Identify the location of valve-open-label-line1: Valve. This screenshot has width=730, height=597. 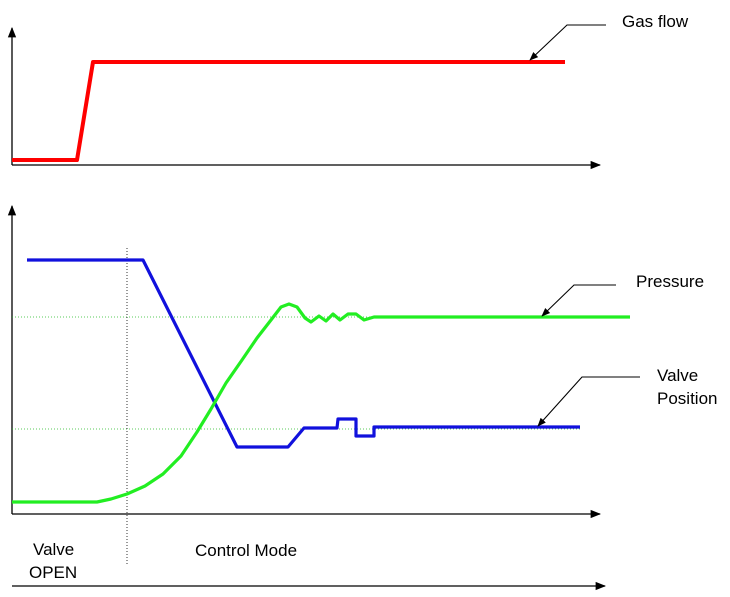
(54, 549).